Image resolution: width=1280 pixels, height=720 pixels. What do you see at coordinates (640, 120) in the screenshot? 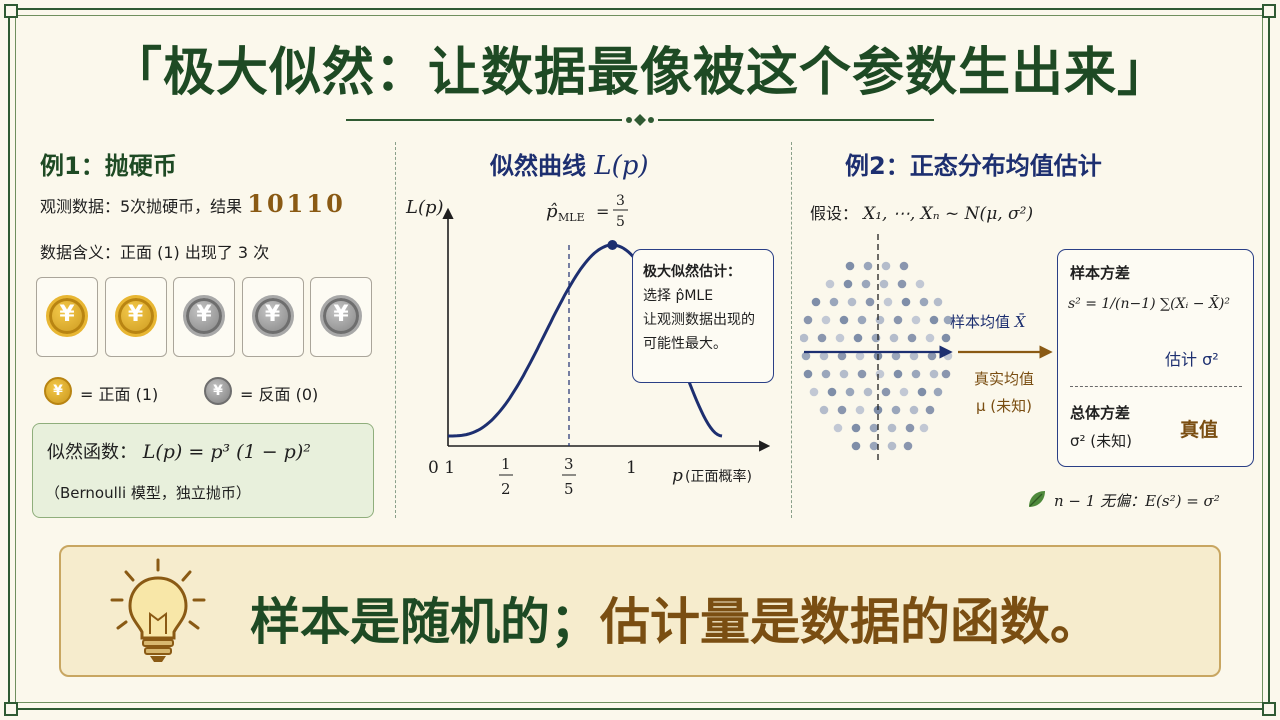
I see `title-ornament` at bounding box center [640, 120].